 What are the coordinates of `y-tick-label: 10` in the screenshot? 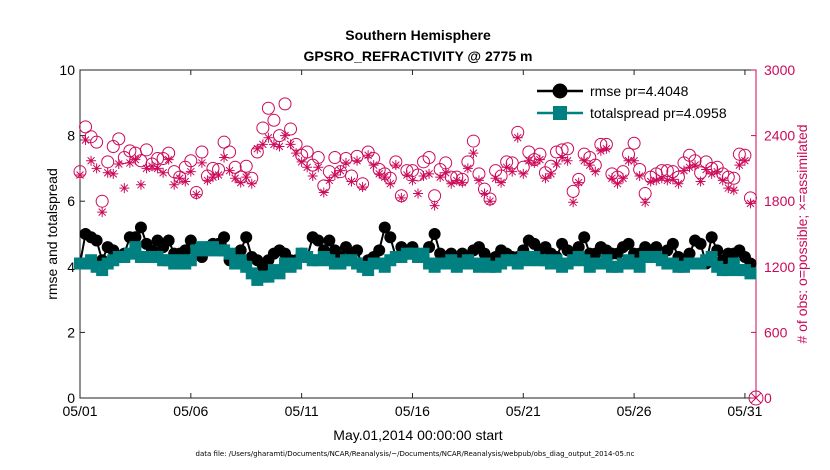 It's located at (67, 70).